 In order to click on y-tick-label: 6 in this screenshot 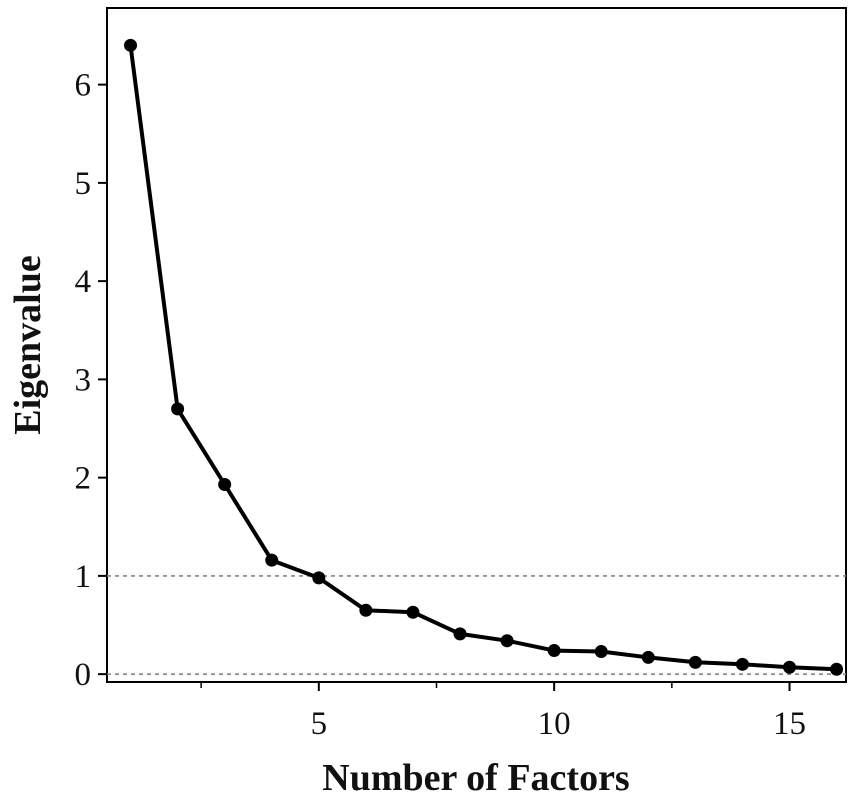, I will do `click(83, 86)`.